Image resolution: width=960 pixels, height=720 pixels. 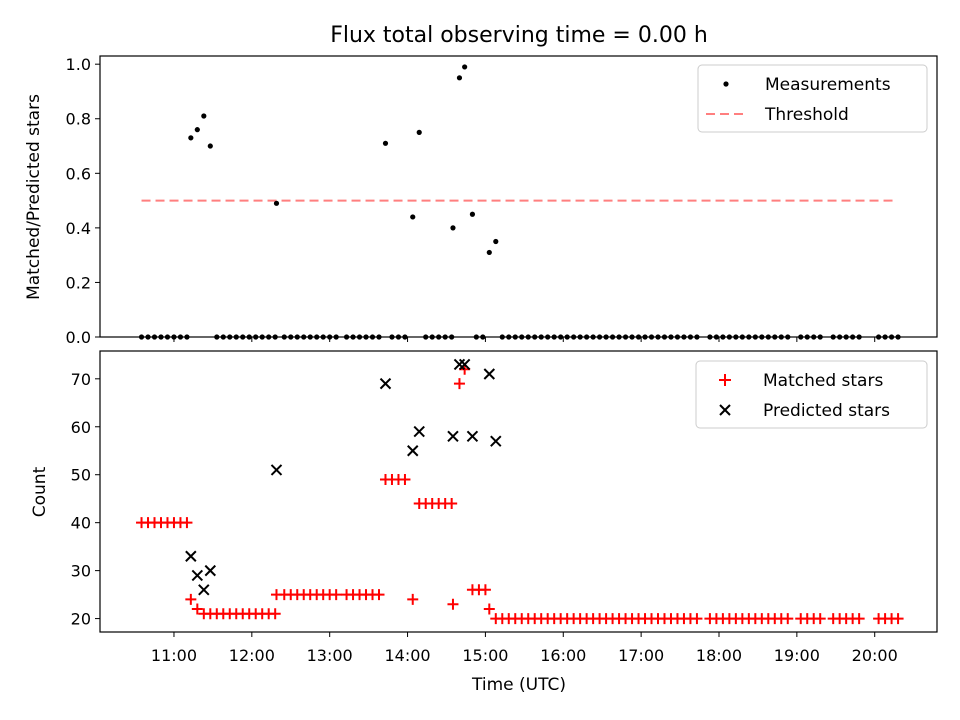 I want to click on legend-threshold-label: Threshold, so click(x=806, y=115).